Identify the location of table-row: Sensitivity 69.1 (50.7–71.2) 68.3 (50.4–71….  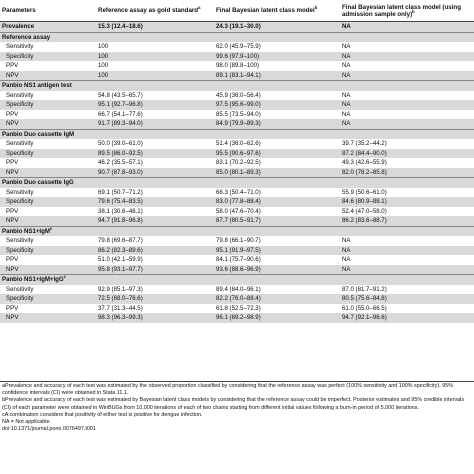
(237, 193).